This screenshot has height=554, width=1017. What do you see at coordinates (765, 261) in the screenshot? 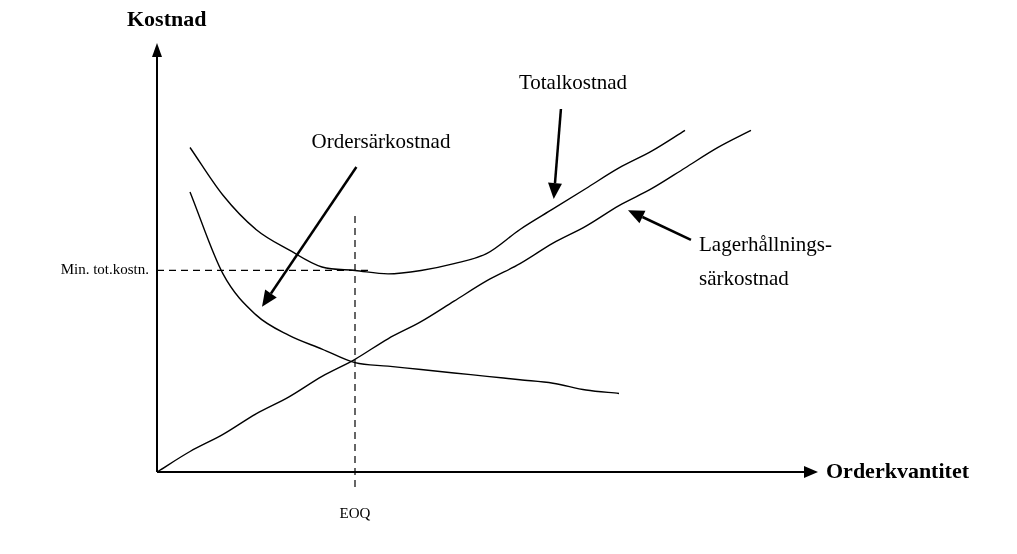
I see `text: Lagerhållnings-särkostnad` at bounding box center [765, 261].